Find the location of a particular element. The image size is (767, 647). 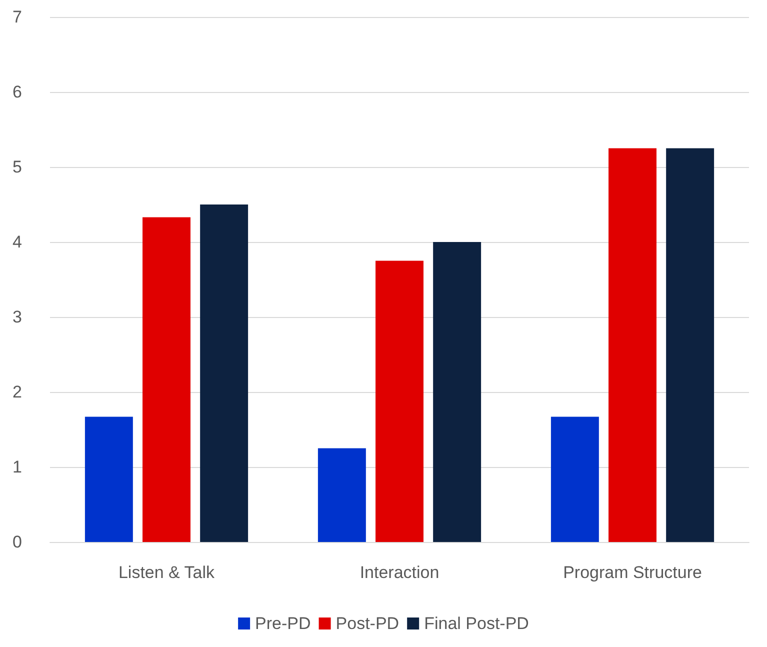

y-tick-label: 7 is located at coordinates (17, 17).